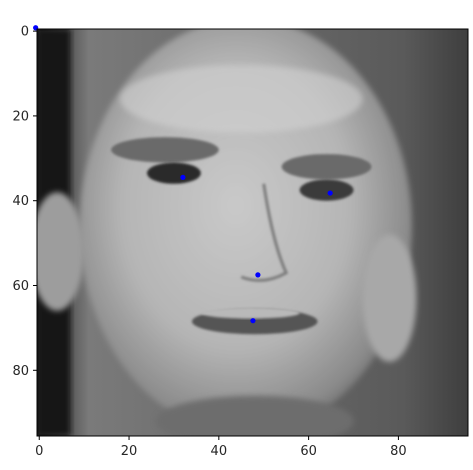 The width and height of the screenshot is (473, 470). Describe the element at coordinates (398, 451) in the screenshot. I see `x-tick-label: 80` at that location.